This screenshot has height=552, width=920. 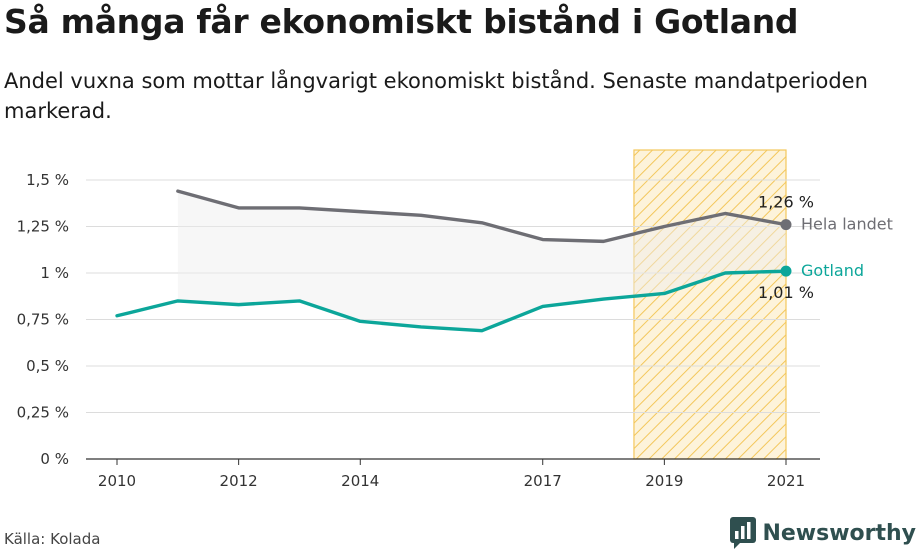 I want to click on newsworthy-logo-icon, so click(x=743, y=533).